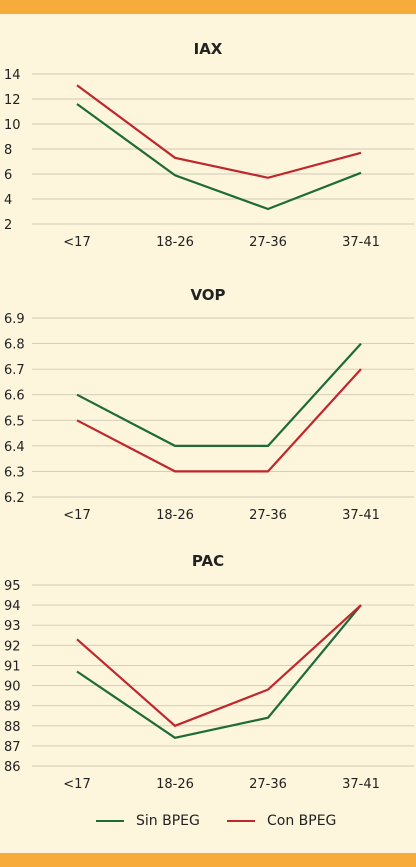 This screenshot has height=867, width=416. What do you see at coordinates (219, 394) in the screenshot?
I see `series-line-vop-sin-bpeg` at bounding box center [219, 394].